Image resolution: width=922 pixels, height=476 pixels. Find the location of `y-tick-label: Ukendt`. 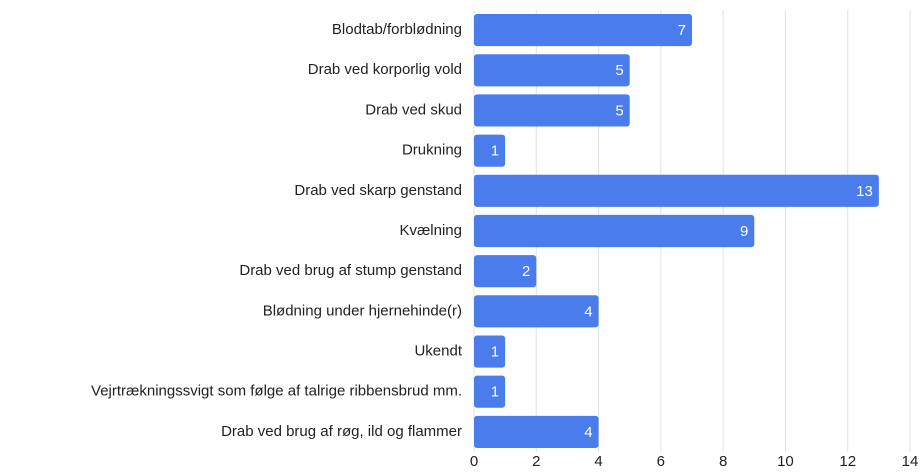

y-tick-label: Ukendt is located at coordinates (438, 351).